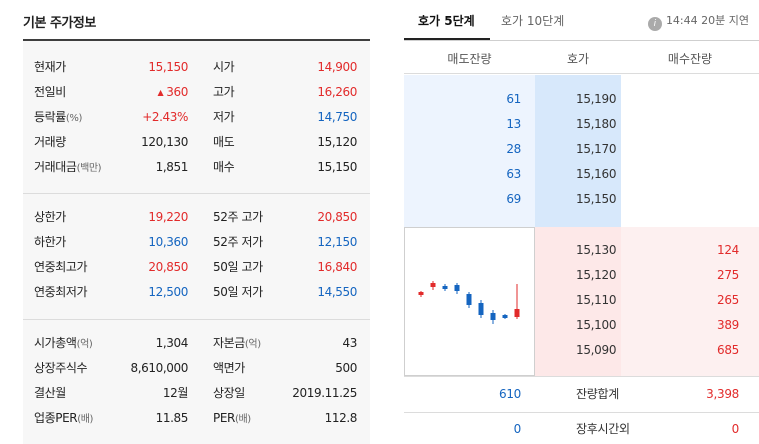 The width and height of the screenshot is (759, 444). Describe the element at coordinates (168, 217) in the screenshot. I see `stat-value: 19,220` at that location.